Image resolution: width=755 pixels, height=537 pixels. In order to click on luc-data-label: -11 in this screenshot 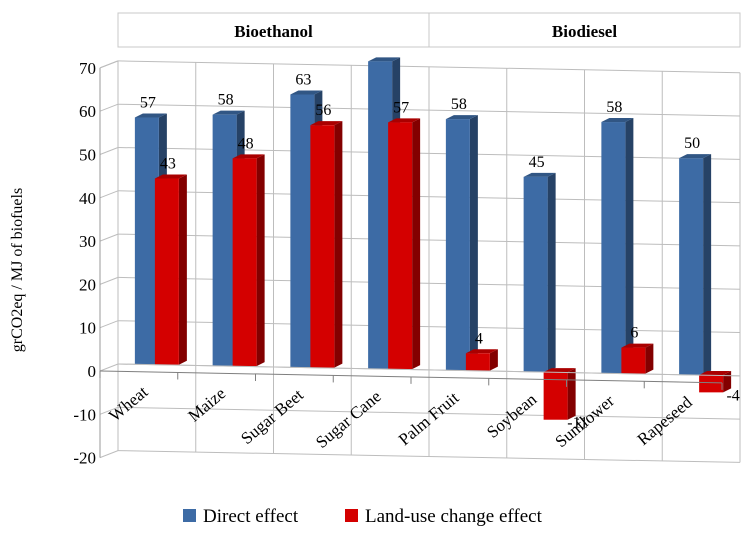, I will do `click(577, 423)`.